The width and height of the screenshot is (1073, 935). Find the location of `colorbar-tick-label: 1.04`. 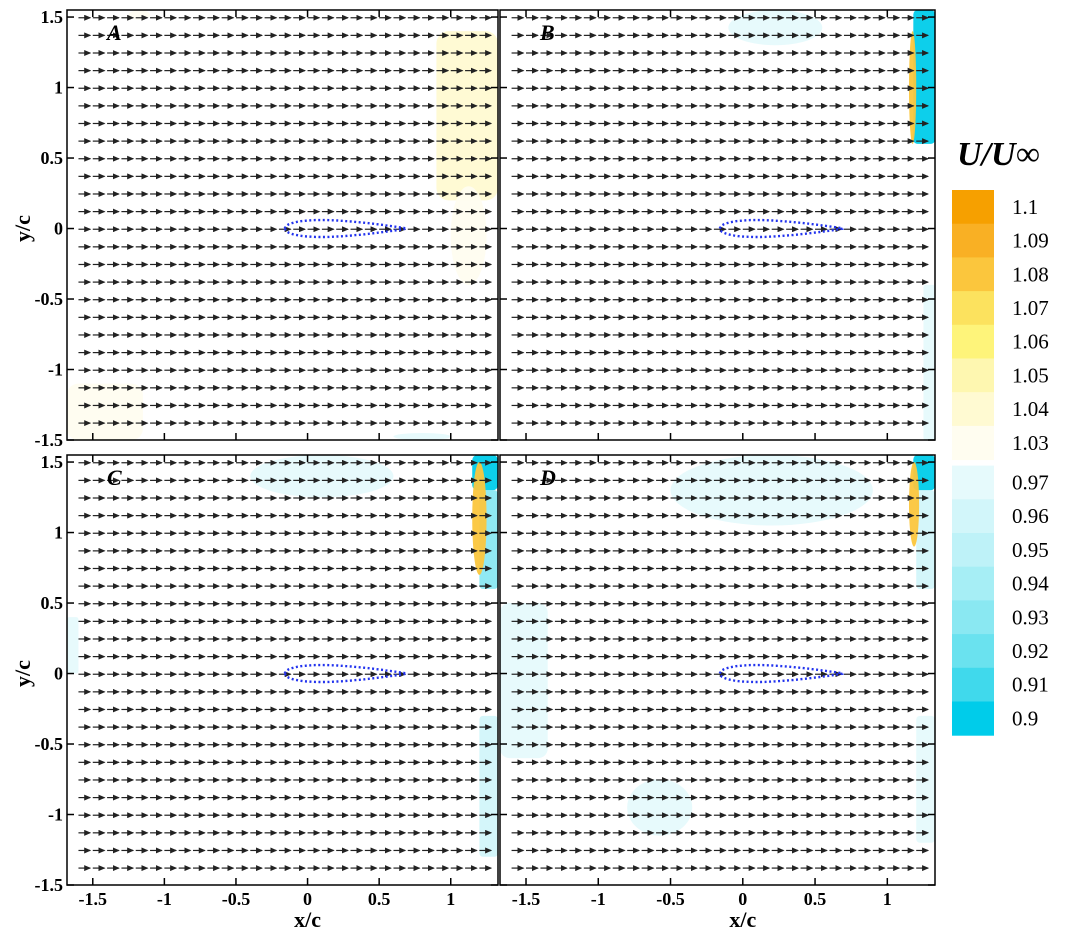

colorbar-tick-label: 1.04 is located at coordinates (1030, 409).